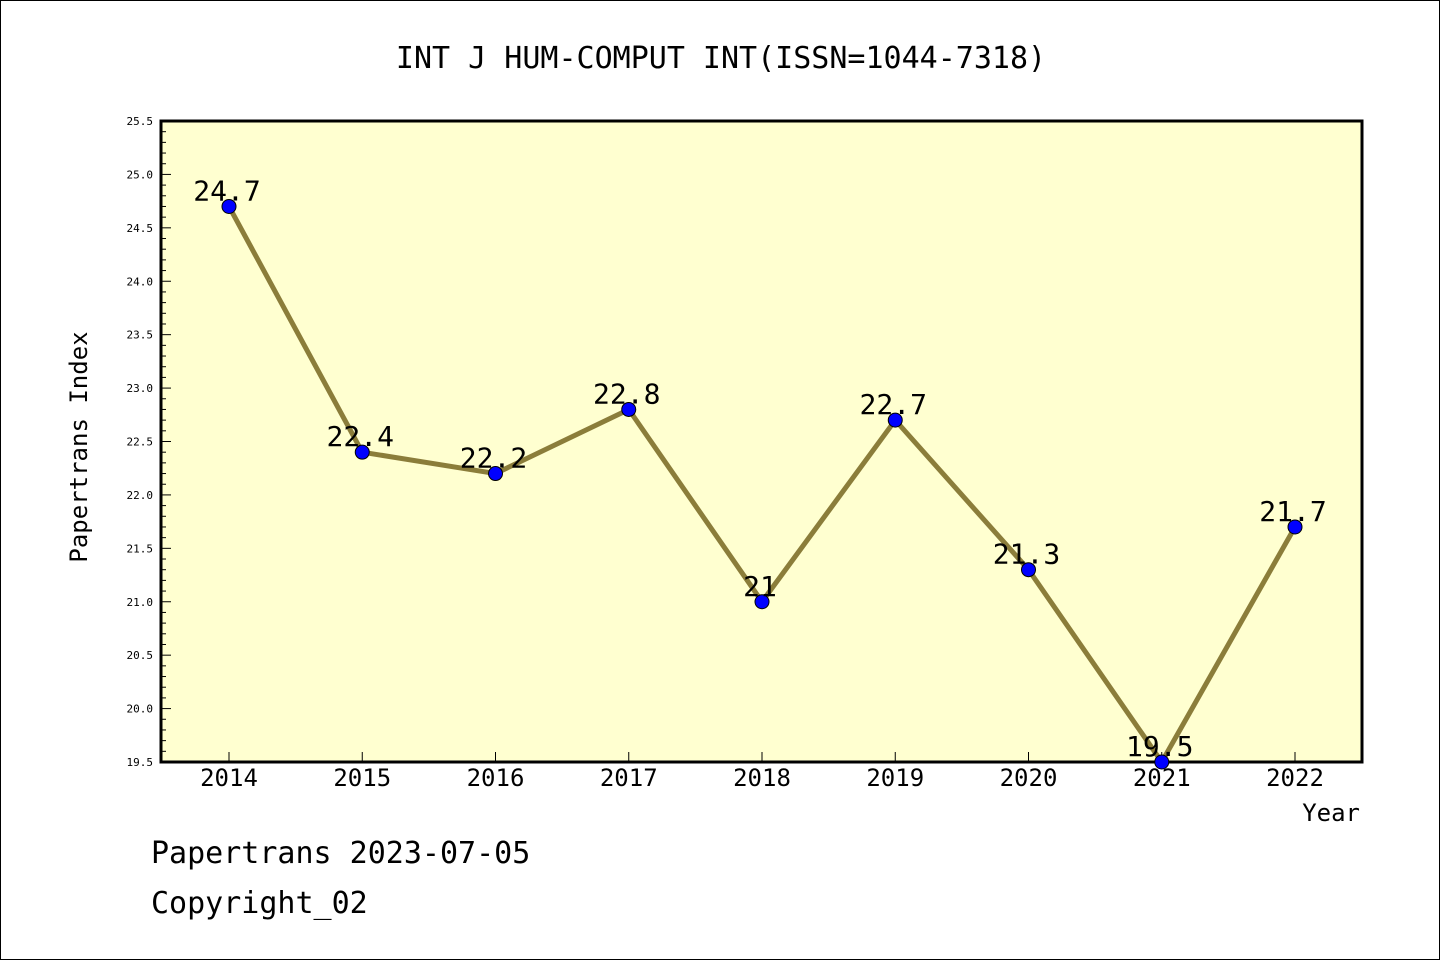  I want to click on y-tick-label: 20.0, so click(140, 709).